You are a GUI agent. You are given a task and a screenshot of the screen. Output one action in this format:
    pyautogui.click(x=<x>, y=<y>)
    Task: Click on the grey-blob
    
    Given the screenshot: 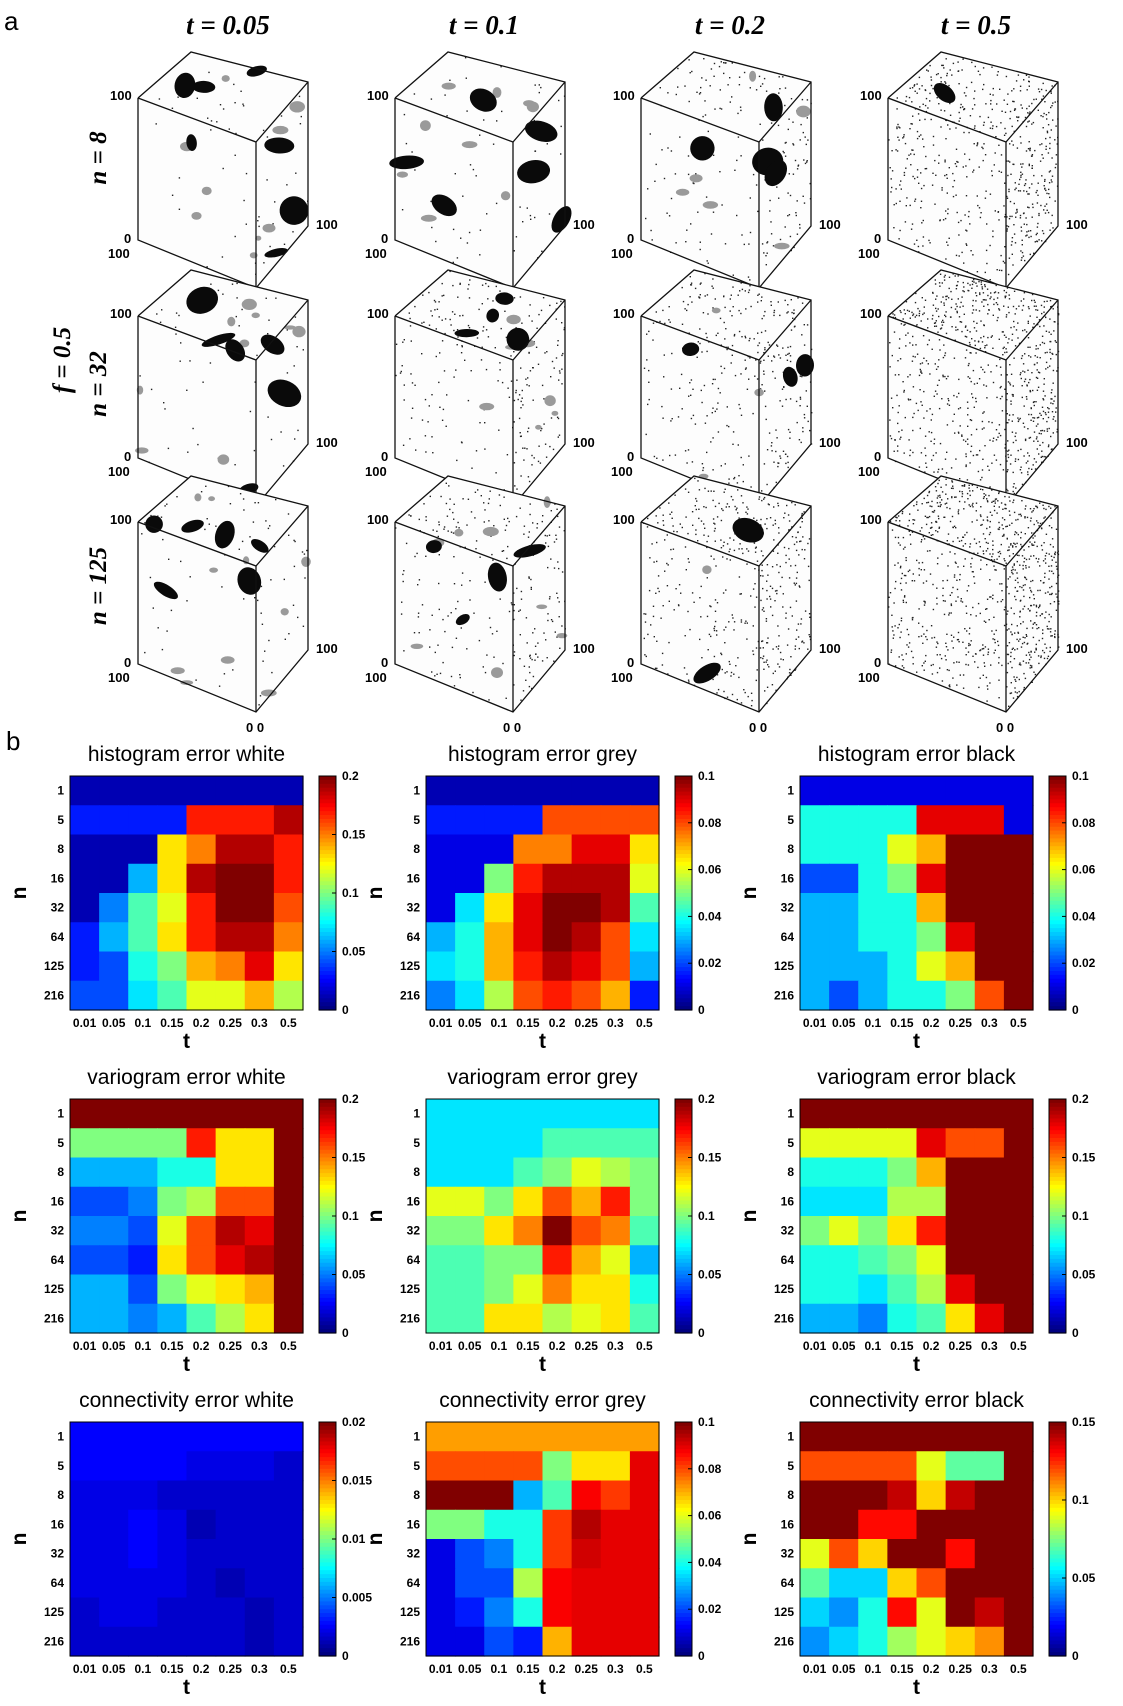 What is the action you would take?
    pyautogui.click(x=212, y=499)
    